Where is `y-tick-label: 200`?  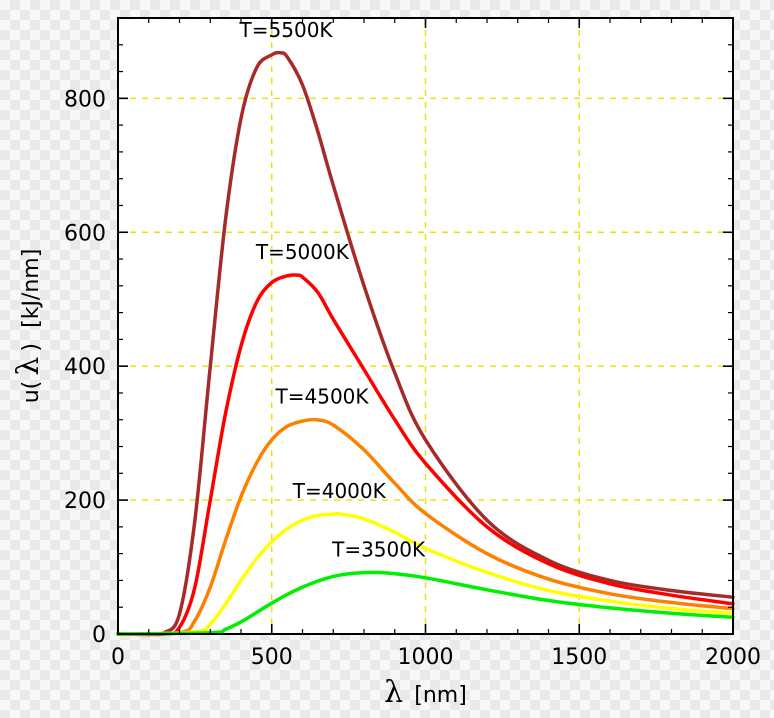 y-tick-label: 200 is located at coordinates (85, 501).